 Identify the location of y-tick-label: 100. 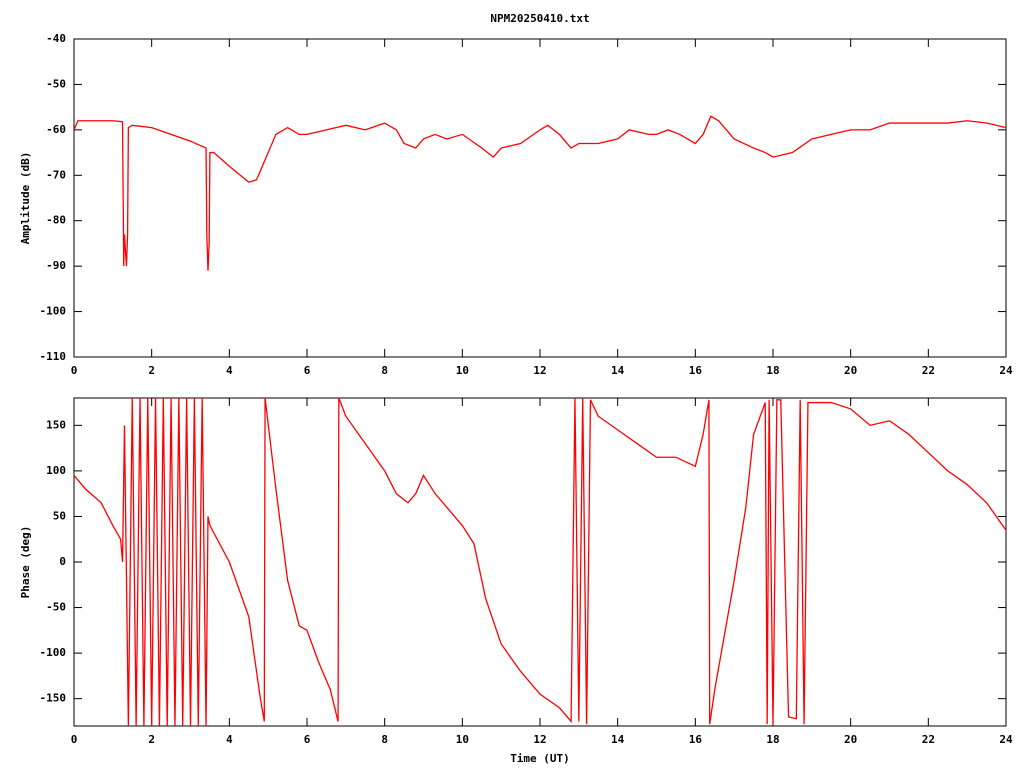
(56, 470).